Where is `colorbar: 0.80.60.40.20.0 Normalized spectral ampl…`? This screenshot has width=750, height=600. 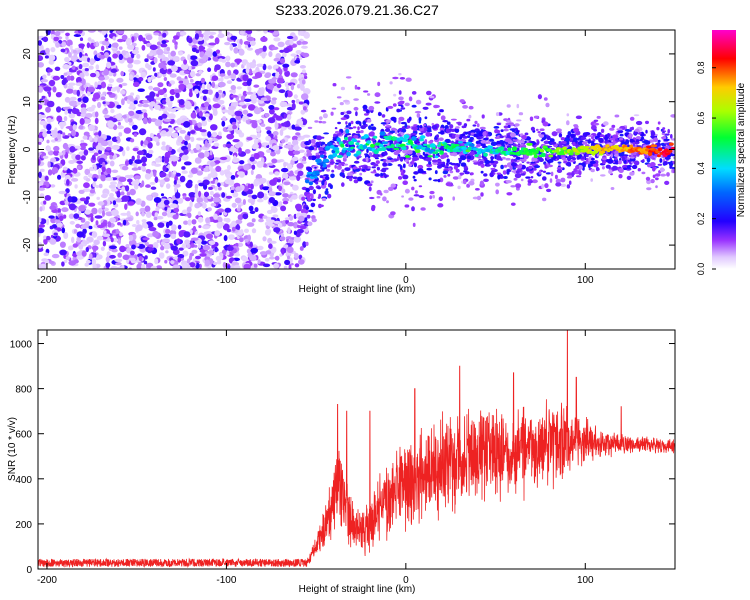 colorbar: 0.80.60.40.20.0 Normalized spectral ampl… is located at coordinates (721, 152).